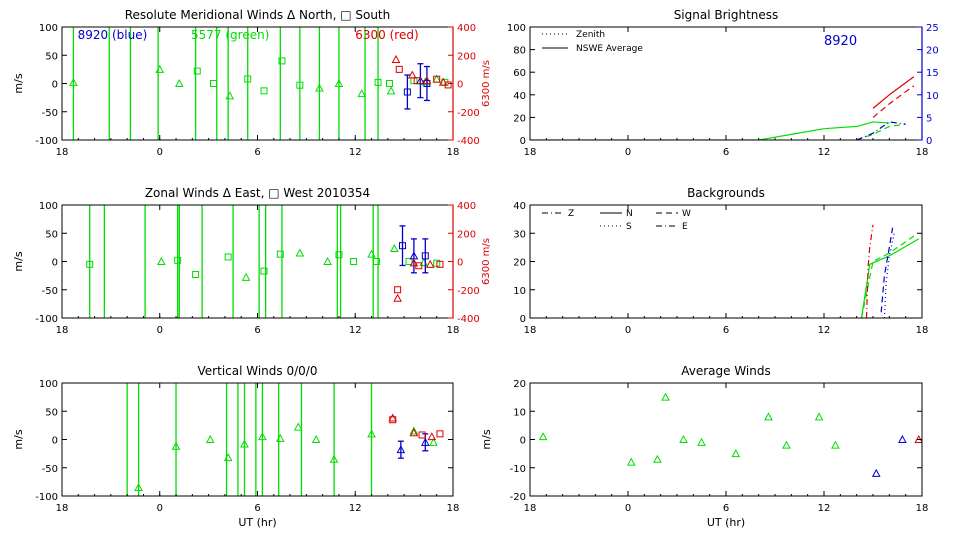 This screenshot has width=960, height=540. What do you see at coordinates (929, 118) in the screenshot?
I see `y2-tick-label: 5` at bounding box center [929, 118].